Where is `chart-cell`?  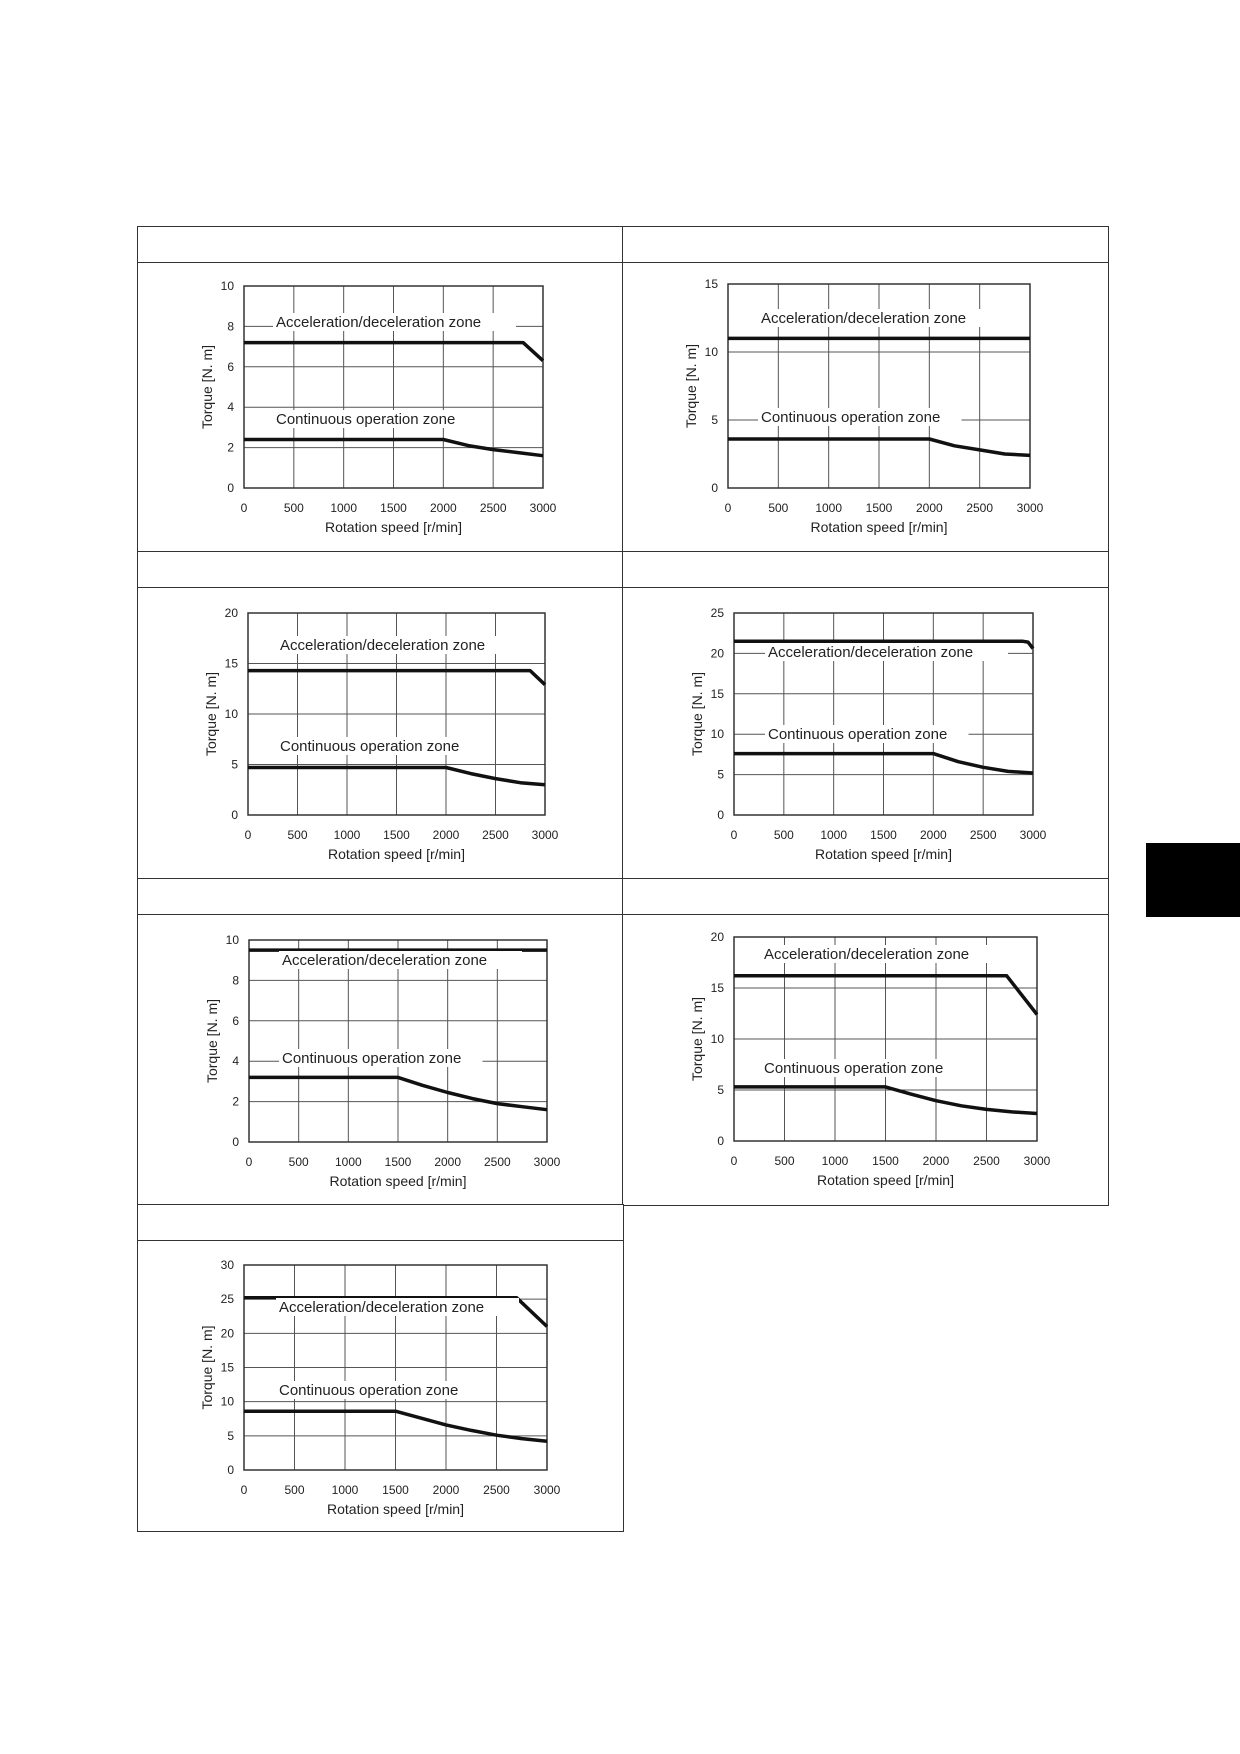 chart-cell is located at coordinates (380, 1386).